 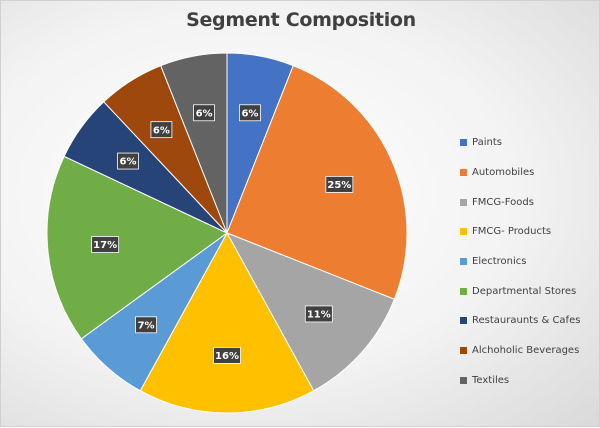 I want to click on legend-item-automobiles: Automobiles, so click(x=520, y=173).